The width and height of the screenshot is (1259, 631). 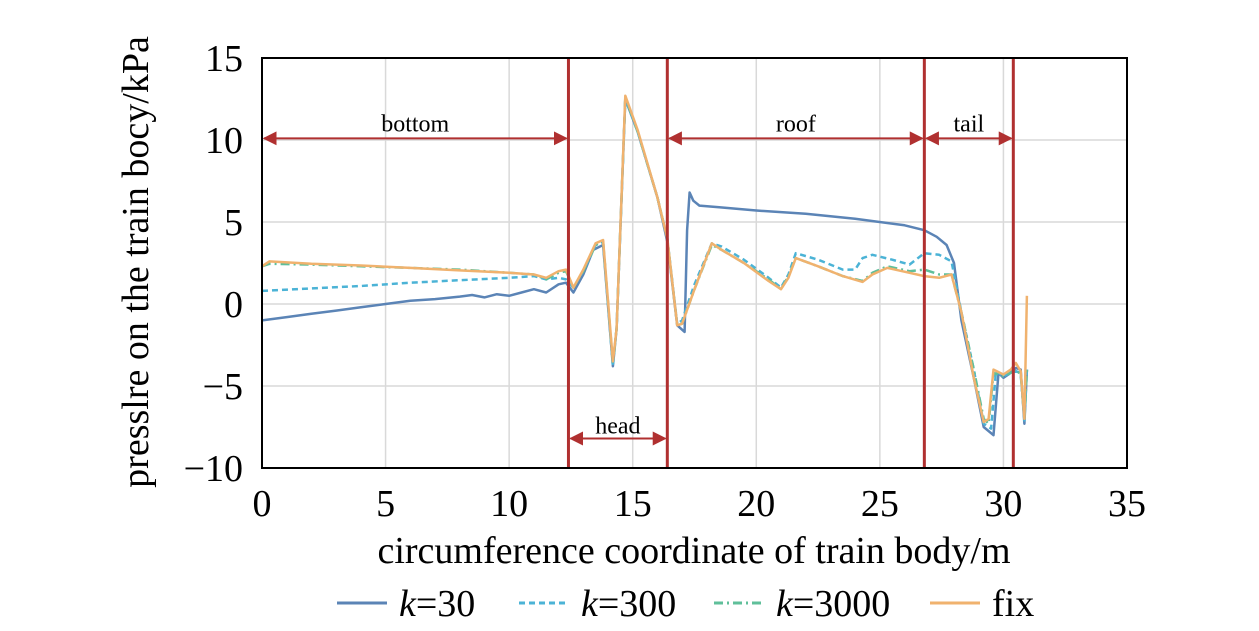 What do you see at coordinates (633, 504) in the screenshot?
I see `x-tick-label: 15` at bounding box center [633, 504].